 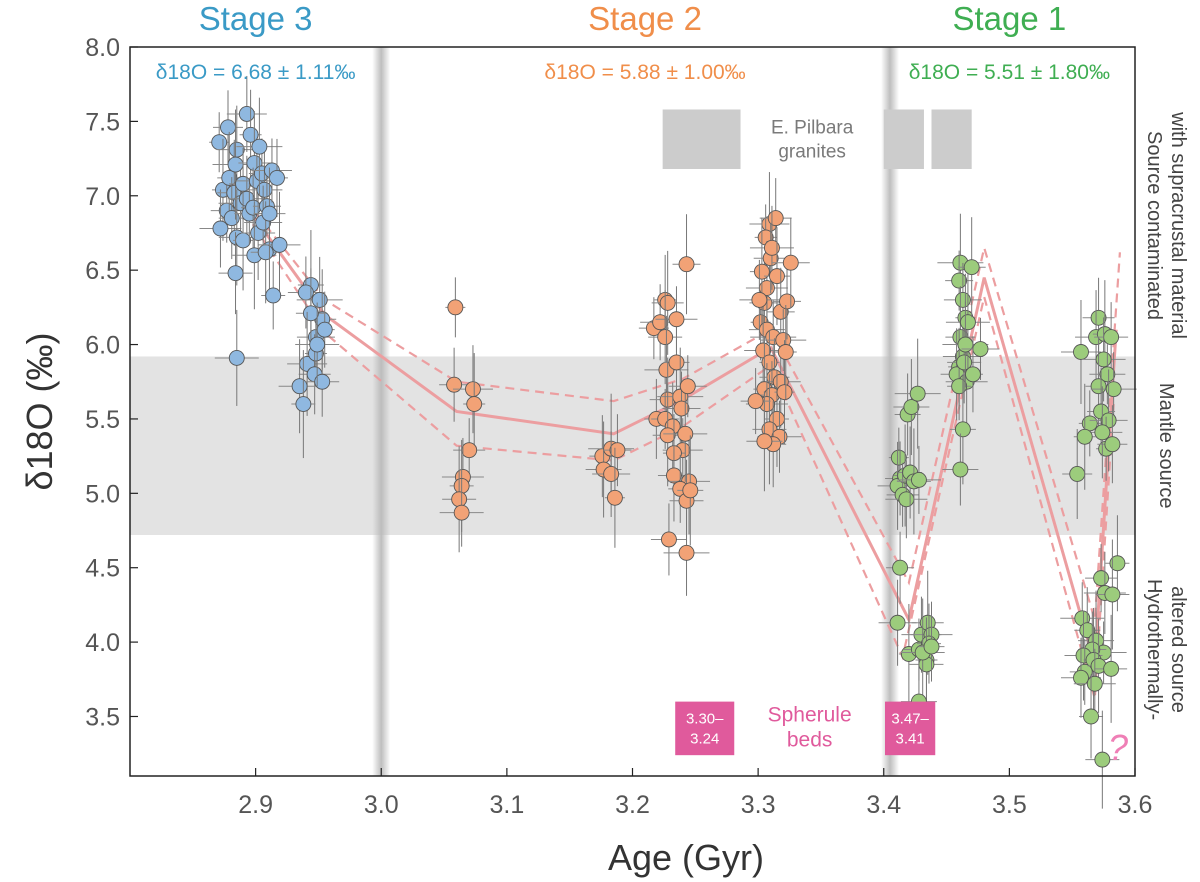 What do you see at coordinates (645, 18) in the screenshot?
I see `stage-title: Stage 2` at bounding box center [645, 18].